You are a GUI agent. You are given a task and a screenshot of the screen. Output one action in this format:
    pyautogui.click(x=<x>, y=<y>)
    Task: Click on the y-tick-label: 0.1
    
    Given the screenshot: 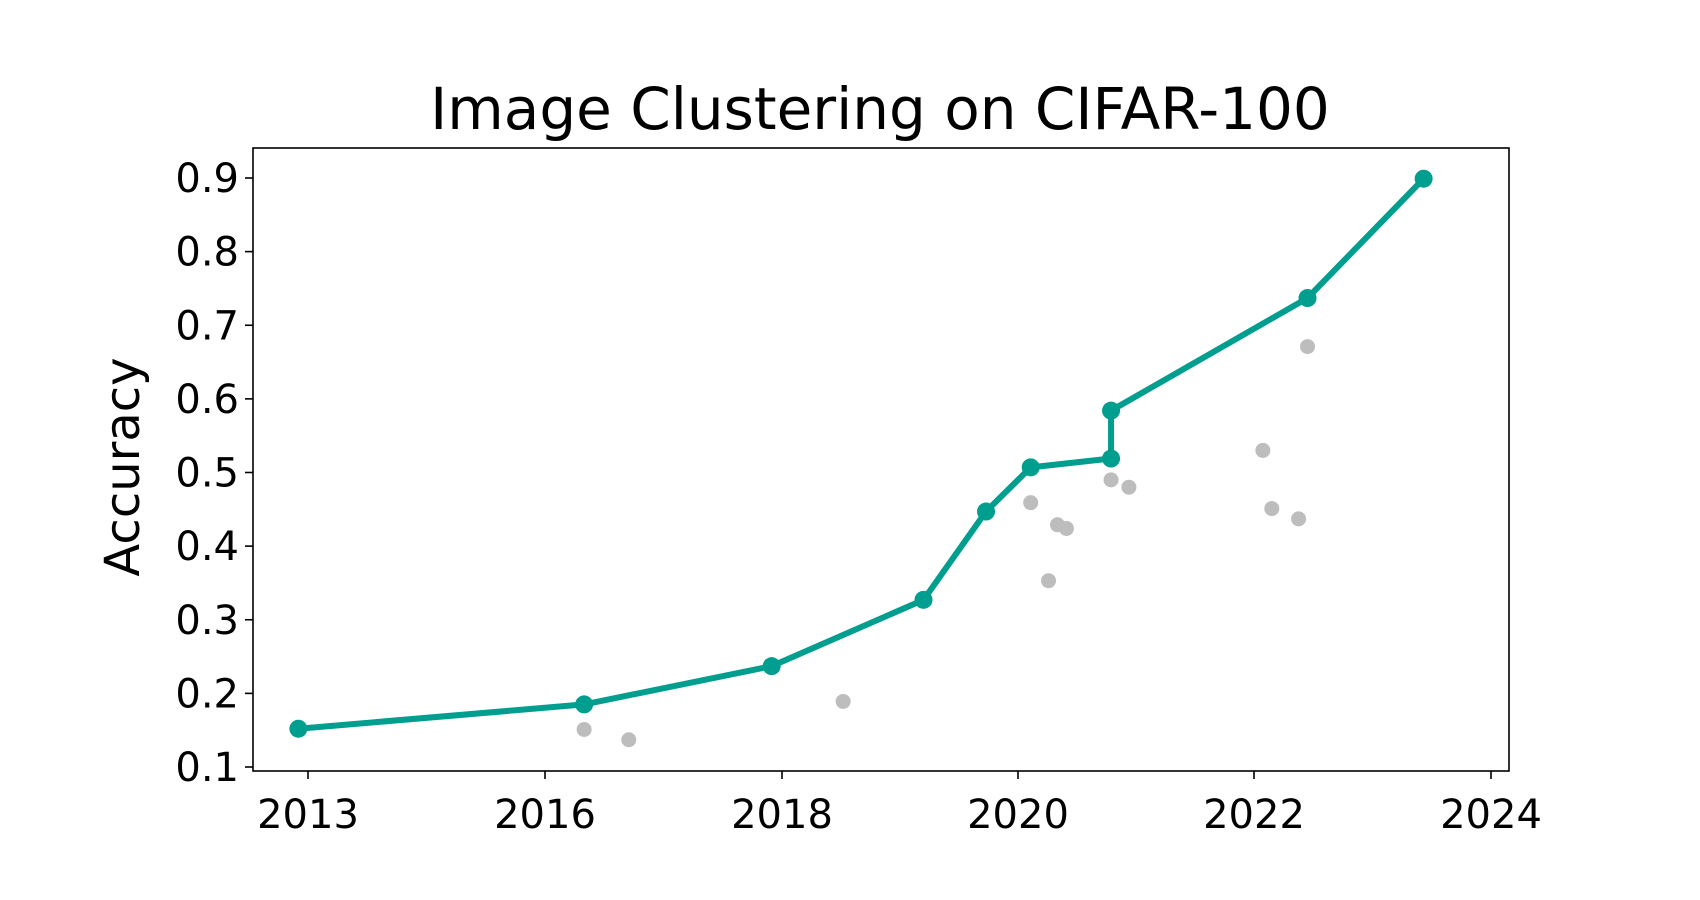 What is the action you would take?
    pyautogui.click(x=207, y=768)
    